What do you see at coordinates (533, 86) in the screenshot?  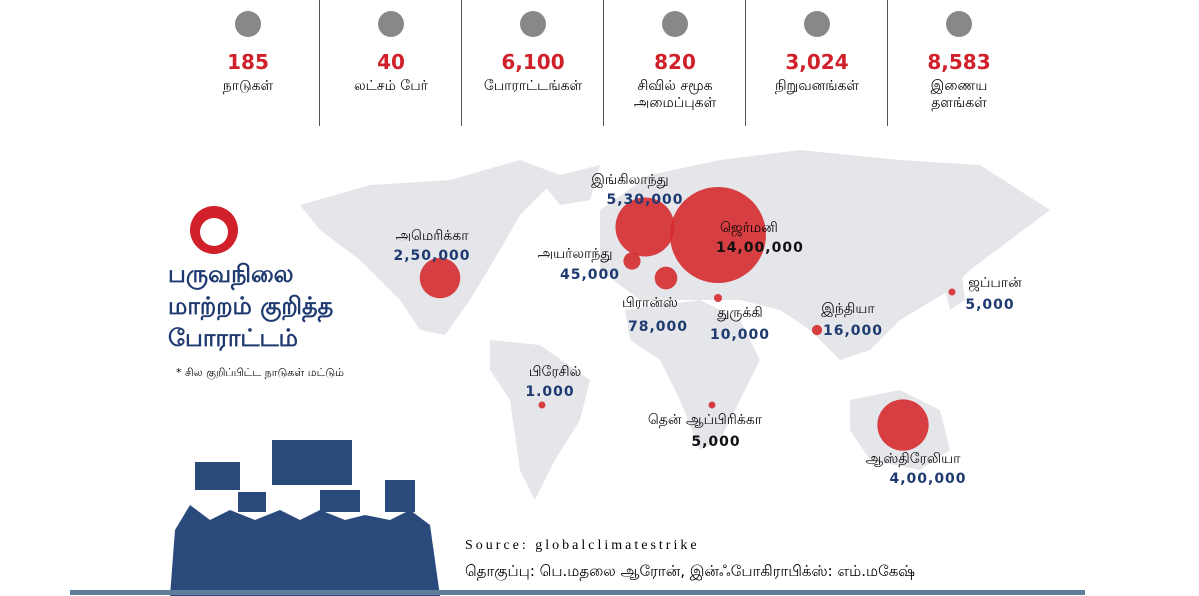 I see `stat-label: போராட்டங்கள்` at bounding box center [533, 86].